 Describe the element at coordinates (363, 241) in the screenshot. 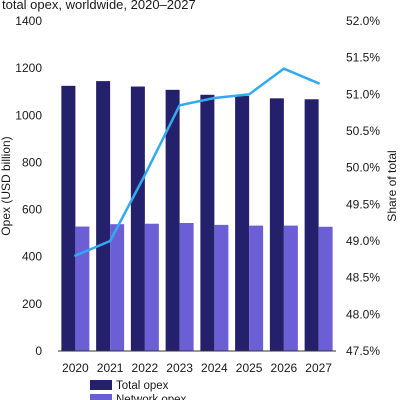

I see `y-right-tick-label: 49.0%` at that location.